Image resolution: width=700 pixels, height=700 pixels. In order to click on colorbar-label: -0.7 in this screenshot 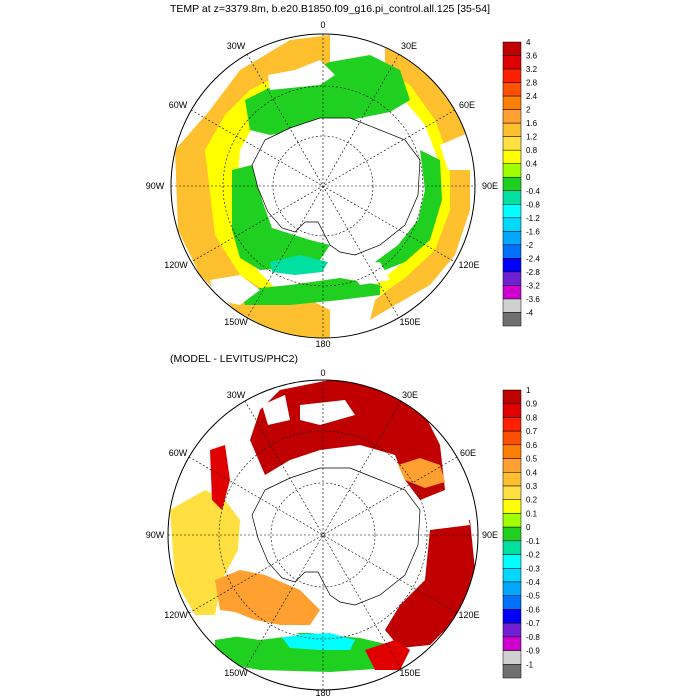, I will do `click(533, 623)`.